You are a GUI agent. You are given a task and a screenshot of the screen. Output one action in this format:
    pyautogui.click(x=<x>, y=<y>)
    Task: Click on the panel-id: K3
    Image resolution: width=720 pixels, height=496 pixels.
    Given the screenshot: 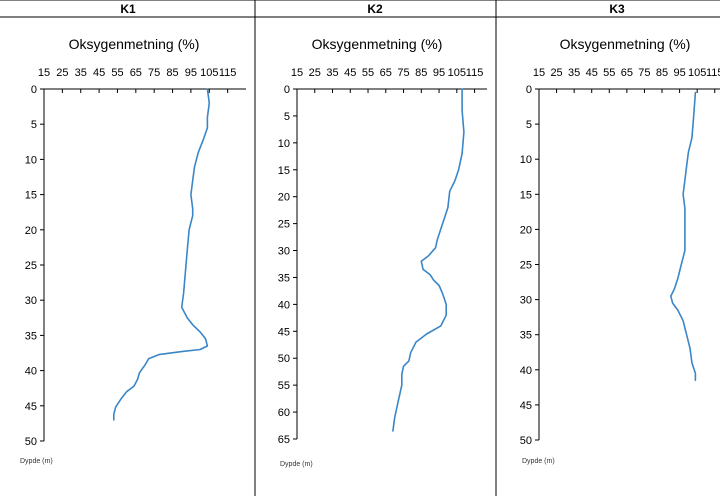 What is the action you would take?
    pyautogui.click(x=617, y=9)
    